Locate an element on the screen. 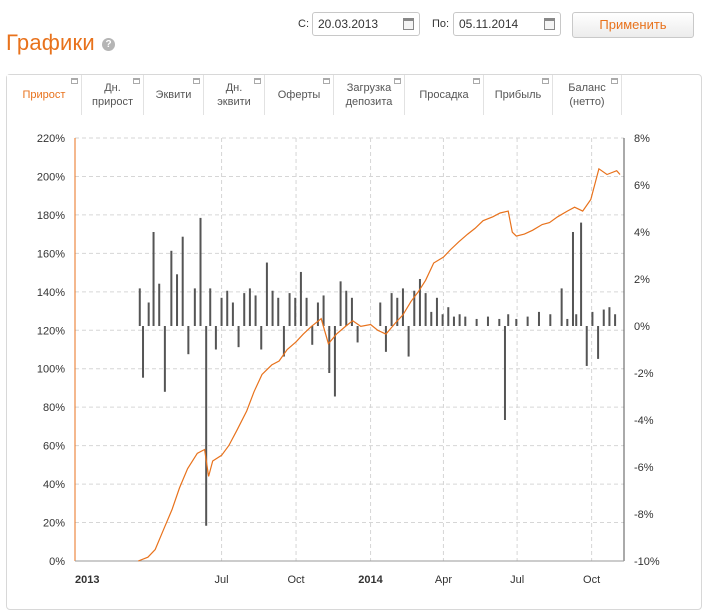 The image size is (706, 613). tab-5: Оферты is located at coordinates (299, 95).